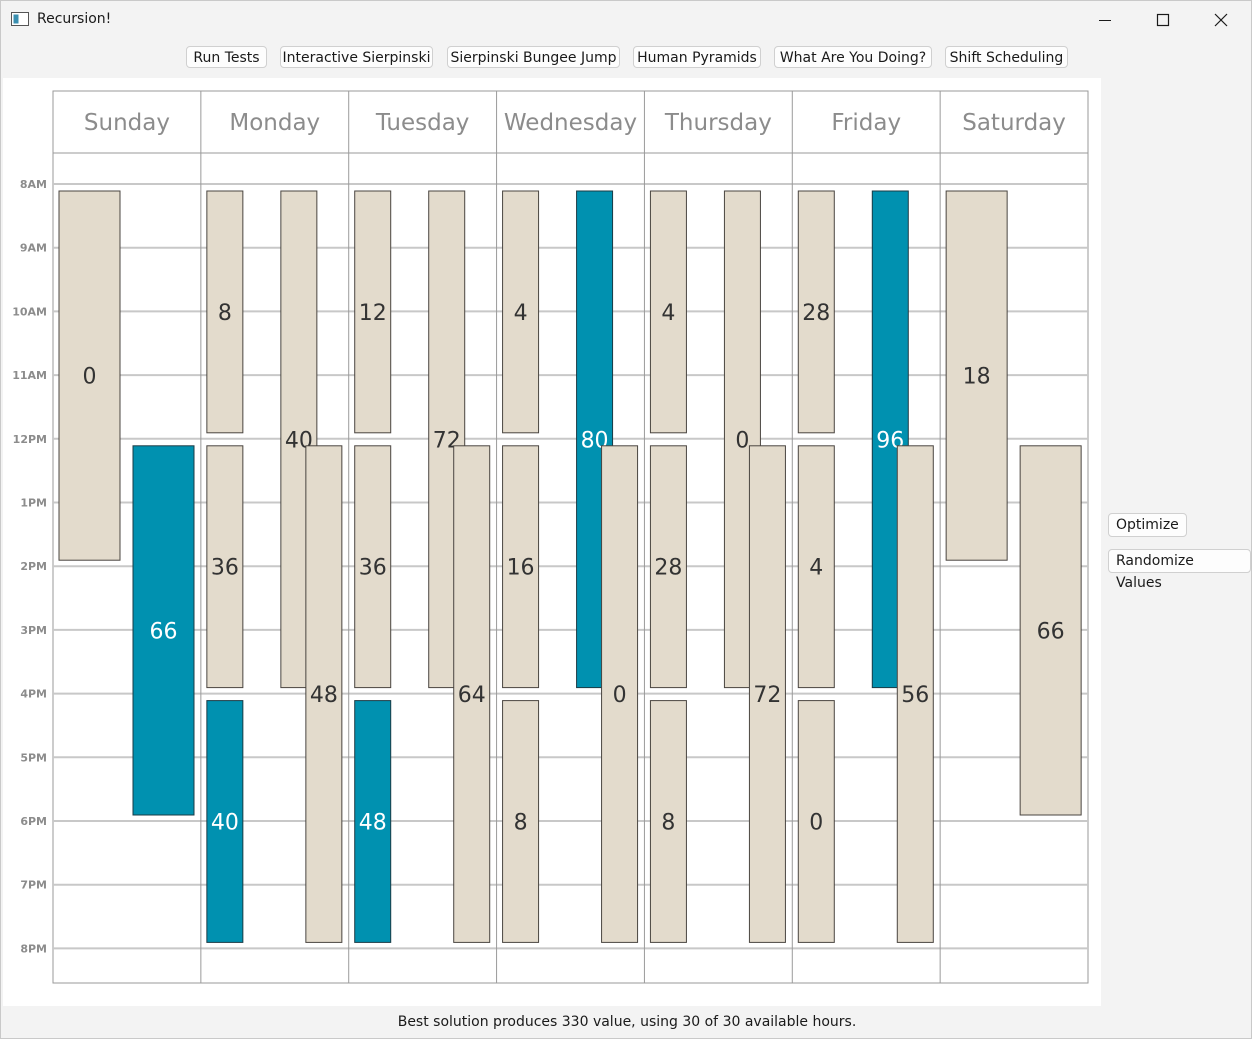  I want to click on hour-label: 5PM, so click(33, 757).